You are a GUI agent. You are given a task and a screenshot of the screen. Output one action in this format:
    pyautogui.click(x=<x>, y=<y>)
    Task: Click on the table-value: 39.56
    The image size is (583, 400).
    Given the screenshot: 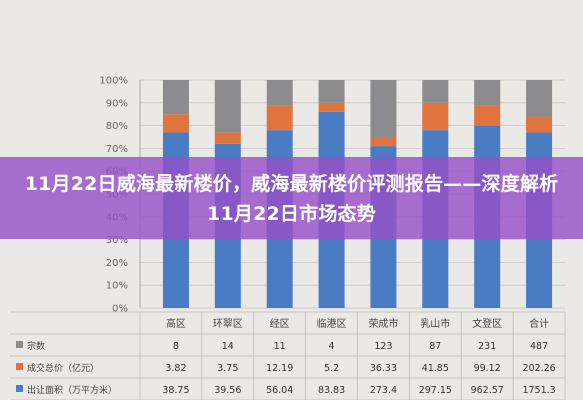 What is the action you would take?
    pyautogui.click(x=227, y=390)
    